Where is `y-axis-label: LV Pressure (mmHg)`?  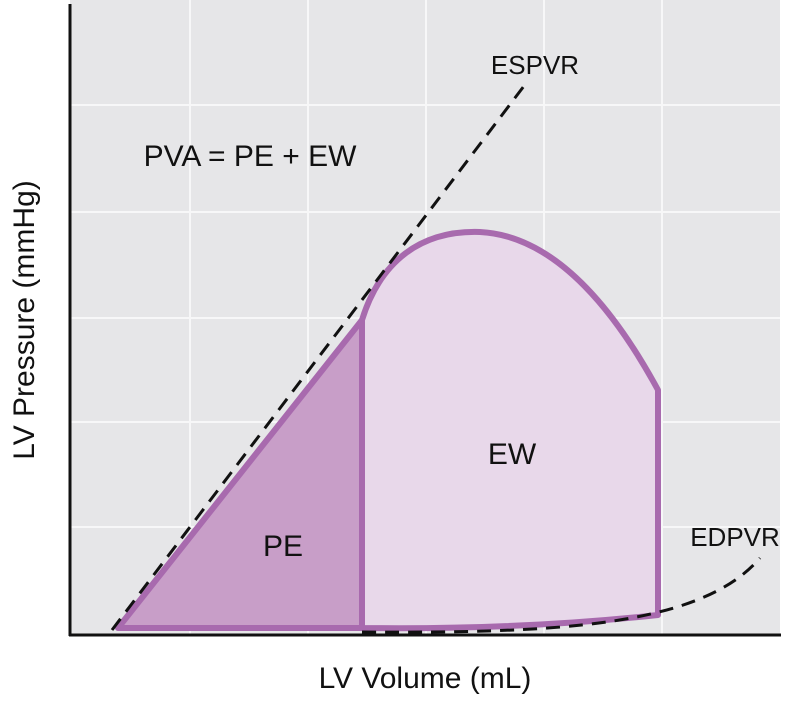 y-axis-label: LV Pressure (mmHg) is located at coordinates (24, 320).